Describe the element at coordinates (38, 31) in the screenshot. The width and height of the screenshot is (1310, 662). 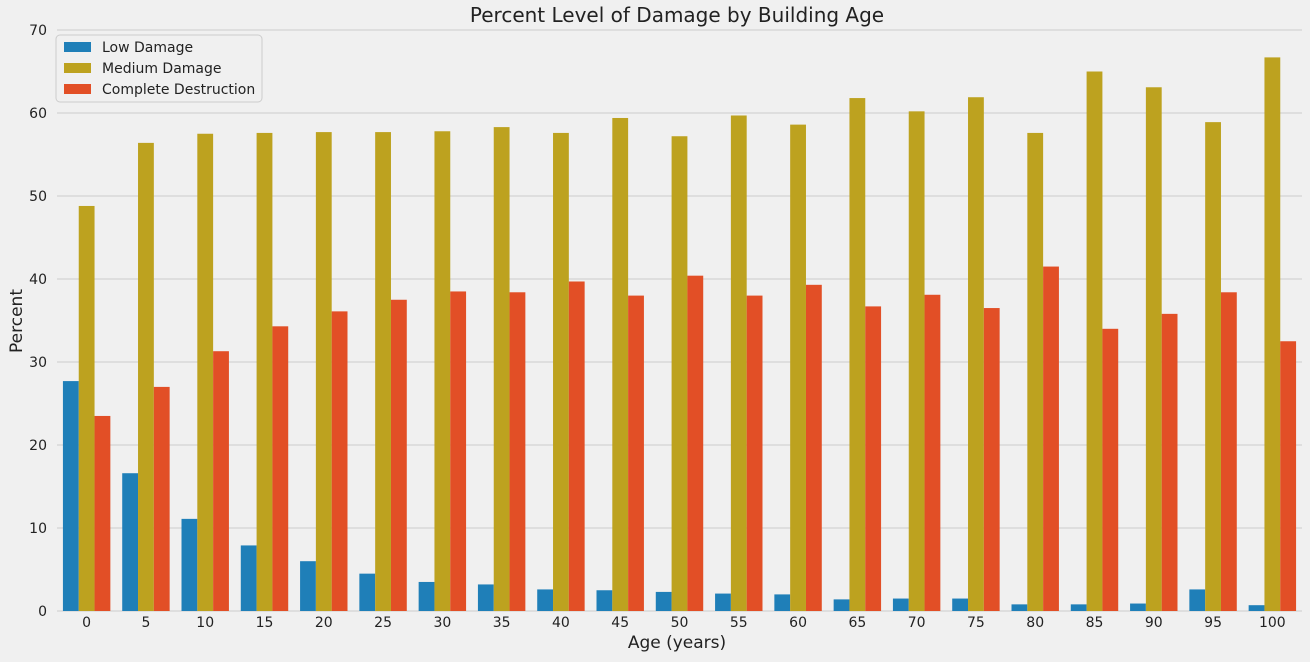
I see `y-tick-label: 70` at that location.